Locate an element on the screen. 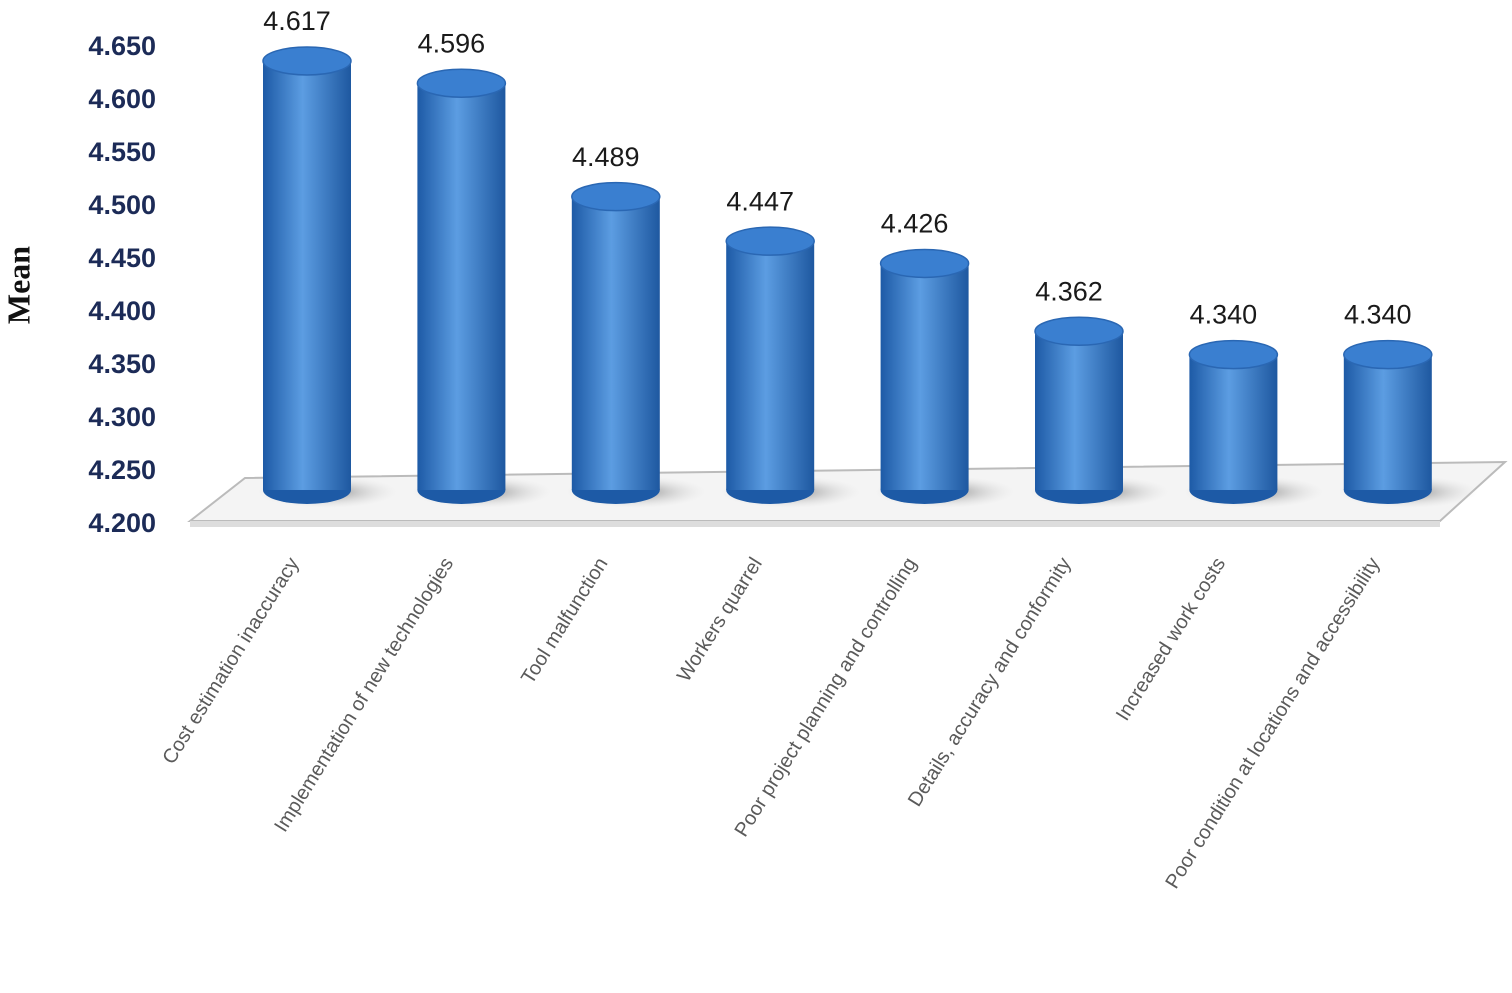 Image resolution: width=1512 pixels, height=993 pixels. x-tick-label: Increased work costs is located at coordinates (1171, 639).